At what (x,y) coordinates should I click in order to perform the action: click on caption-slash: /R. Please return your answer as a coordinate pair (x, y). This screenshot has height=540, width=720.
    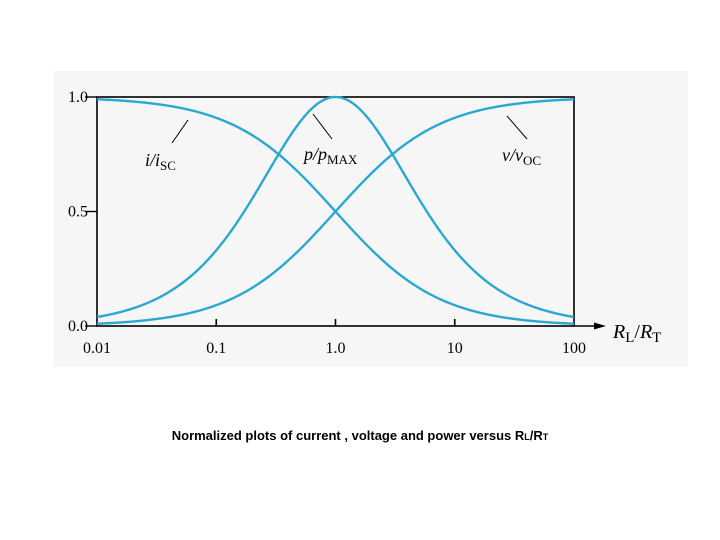
    Looking at the image, I should click on (536, 435).